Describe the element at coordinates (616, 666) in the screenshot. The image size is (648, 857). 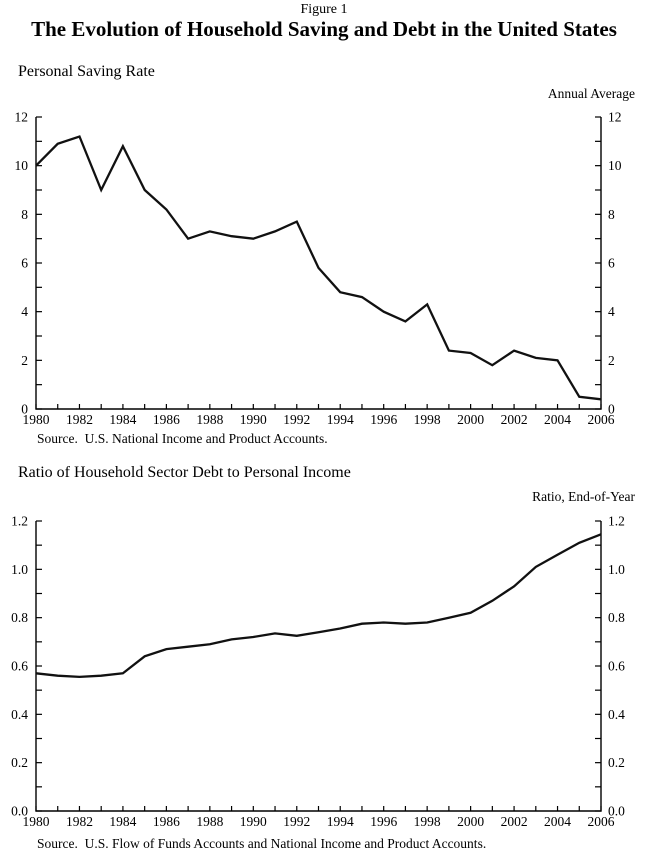
I see `y-axis-tick-label-right: 0.6` at that location.